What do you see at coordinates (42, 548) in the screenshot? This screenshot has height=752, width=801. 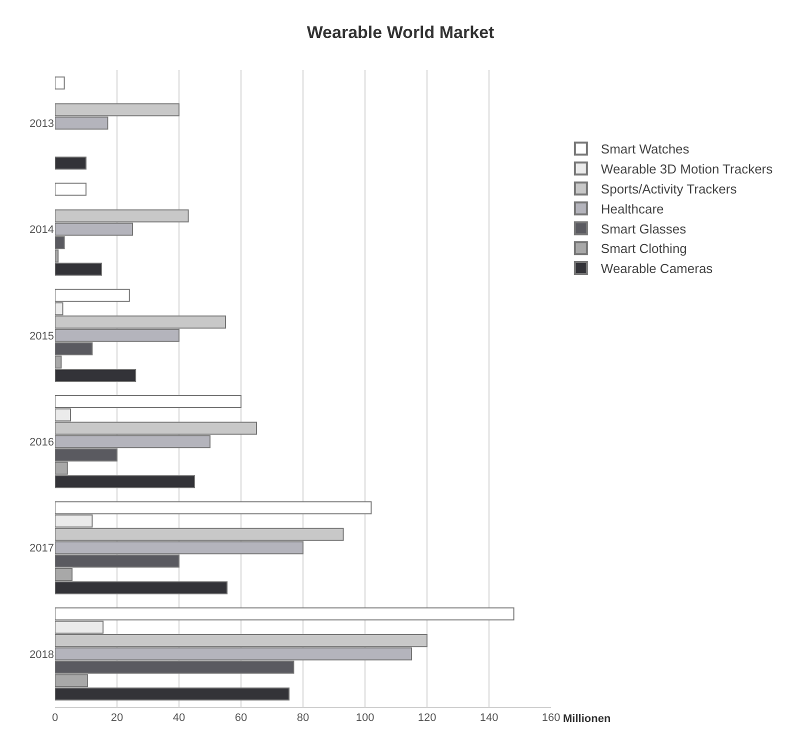 I see `y-tick-label: 2017` at bounding box center [42, 548].